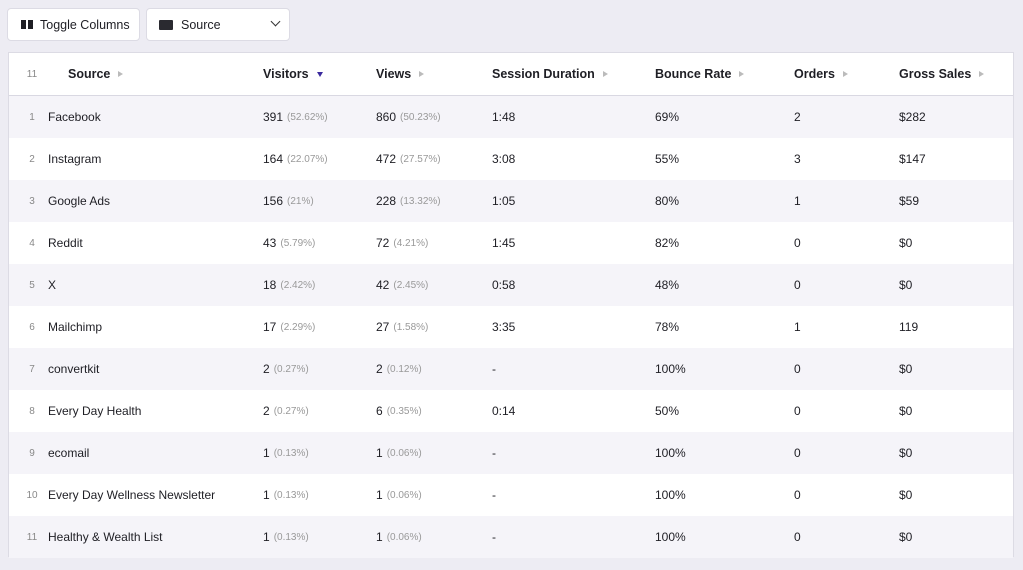 This screenshot has width=1023, height=570. I want to click on gross-sales-cell: $147, so click(912, 159).